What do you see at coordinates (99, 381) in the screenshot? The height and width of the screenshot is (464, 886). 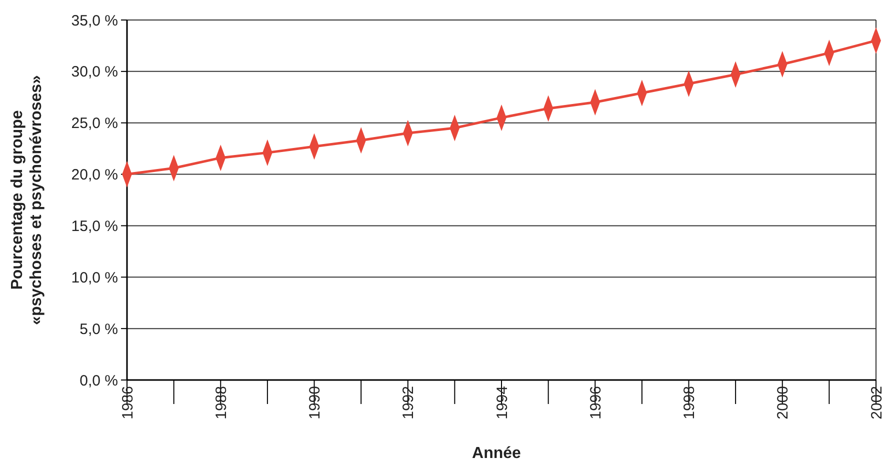 I see `y-tick-label: 0,0 %` at bounding box center [99, 381].